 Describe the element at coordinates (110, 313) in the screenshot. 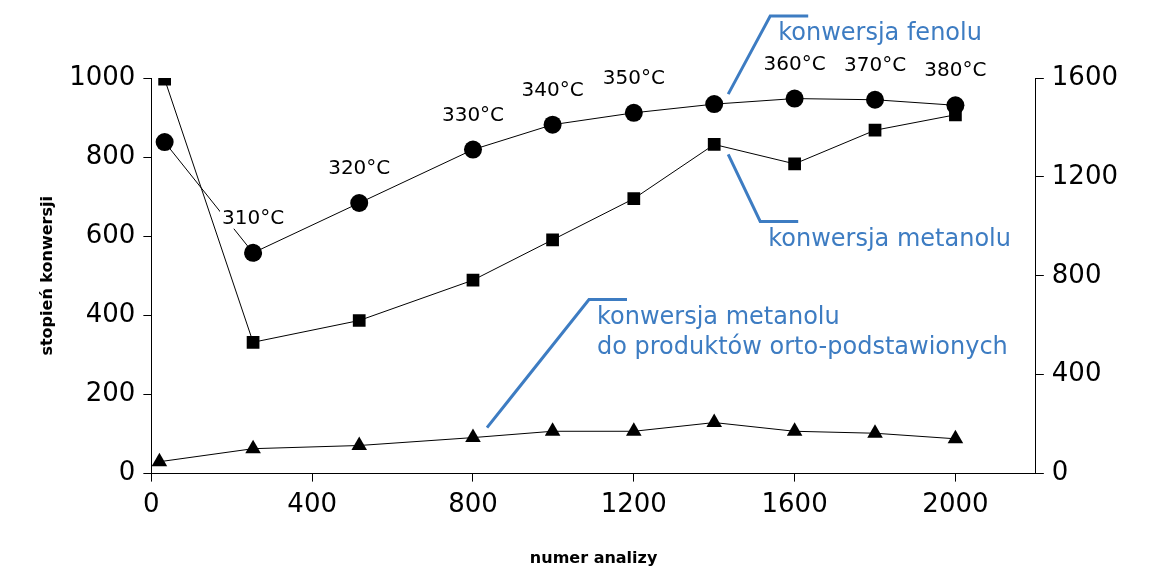

I see `y-tick-label: 400` at that location.